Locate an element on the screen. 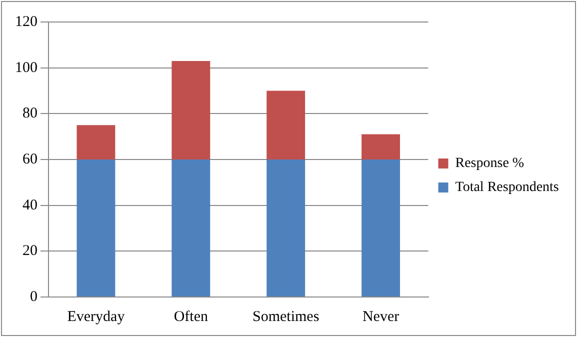 The image size is (577, 337). legend-label: Response % is located at coordinates (489, 164).